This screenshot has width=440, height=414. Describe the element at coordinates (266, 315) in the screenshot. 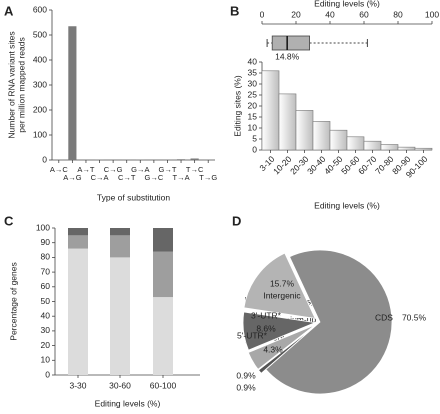

I see `slice-label: 3'-UTR*` at that location.